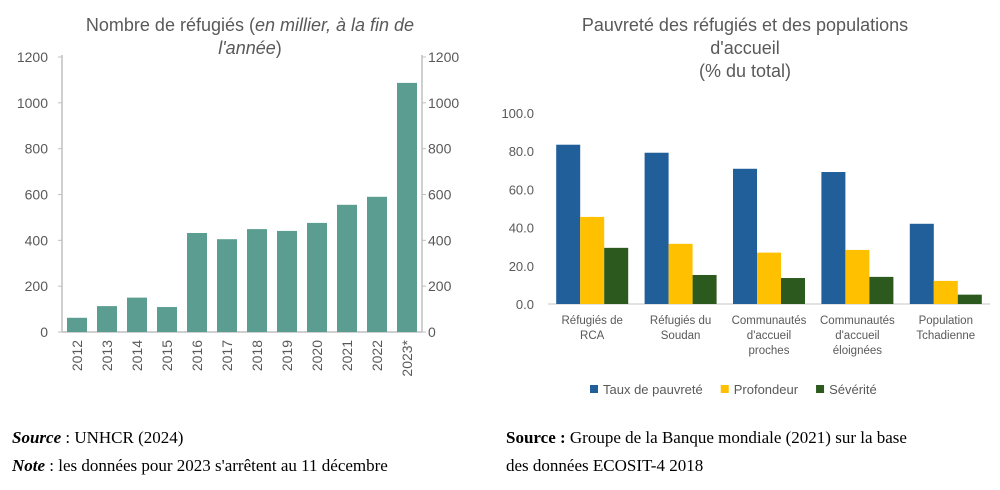  Describe the element at coordinates (32, 57) in the screenshot. I see `y-tick-label: 1200` at that location.